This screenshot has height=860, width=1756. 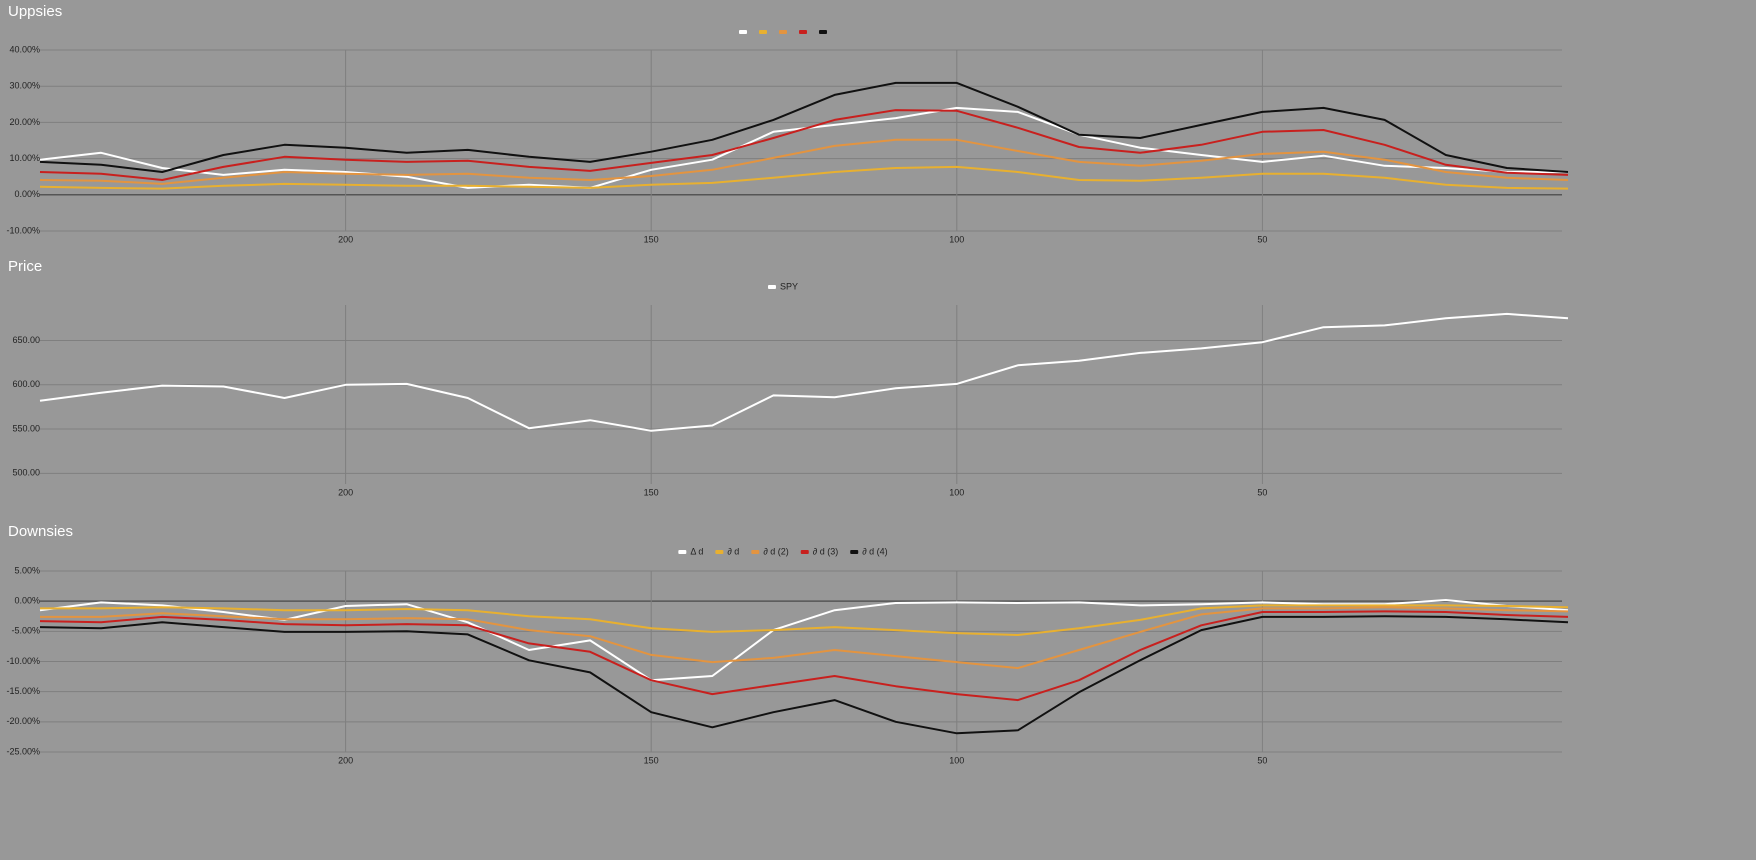 I want to click on legend-label: ∂ d (4), so click(x=874, y=551).